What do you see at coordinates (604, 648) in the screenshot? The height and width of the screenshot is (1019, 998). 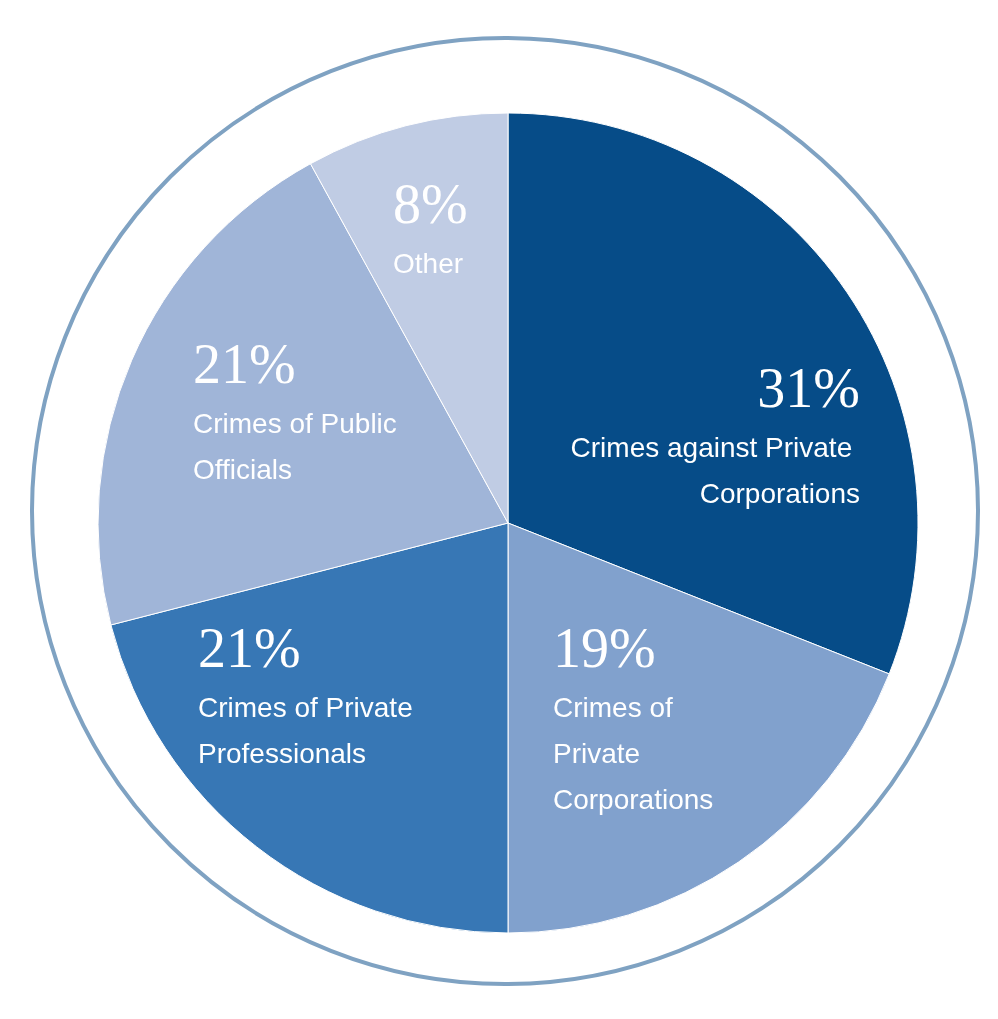 I see `data-label: 19%` at bounding box center [604, 648].